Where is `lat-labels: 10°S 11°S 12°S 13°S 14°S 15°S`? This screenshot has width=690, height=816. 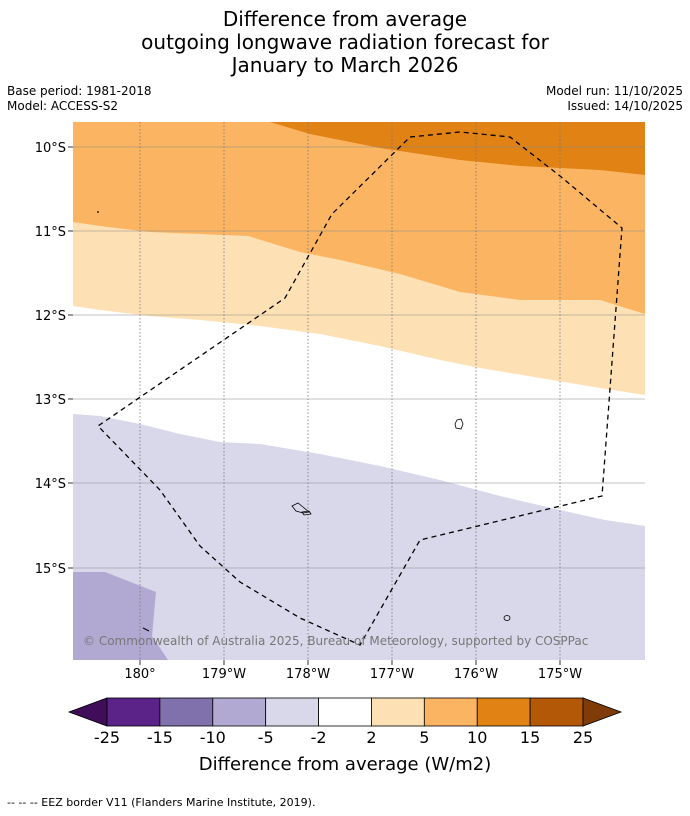
lat-labels: 10°S 11°S 12°S 13°S 14°S 15°S is located at coordinates (50, 359).